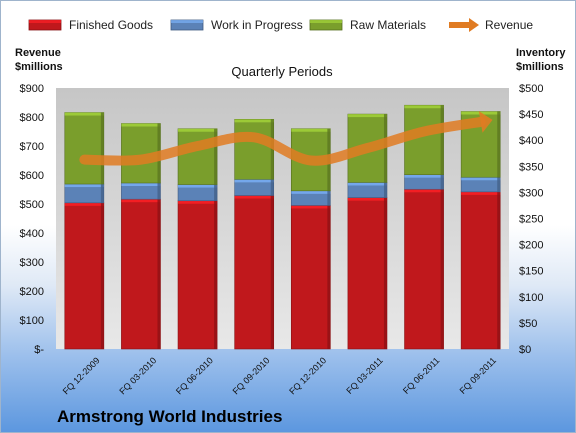 The image size is (576, 433). Describe the element at coordinates (170, 416) in the screenshot. I see `company-name: Armstrong World Industries` at that location.